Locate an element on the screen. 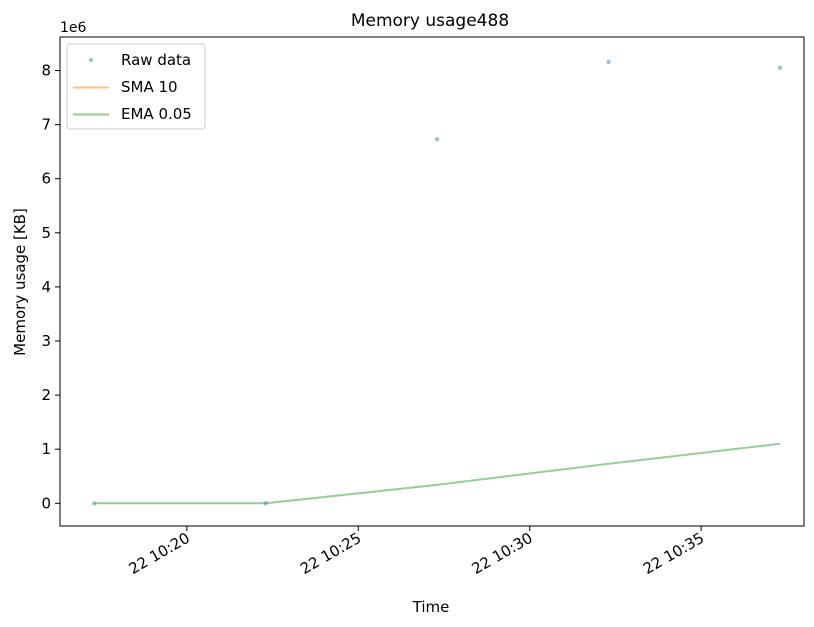  y-tick-label: 6 is located at coordinates (46, 179).